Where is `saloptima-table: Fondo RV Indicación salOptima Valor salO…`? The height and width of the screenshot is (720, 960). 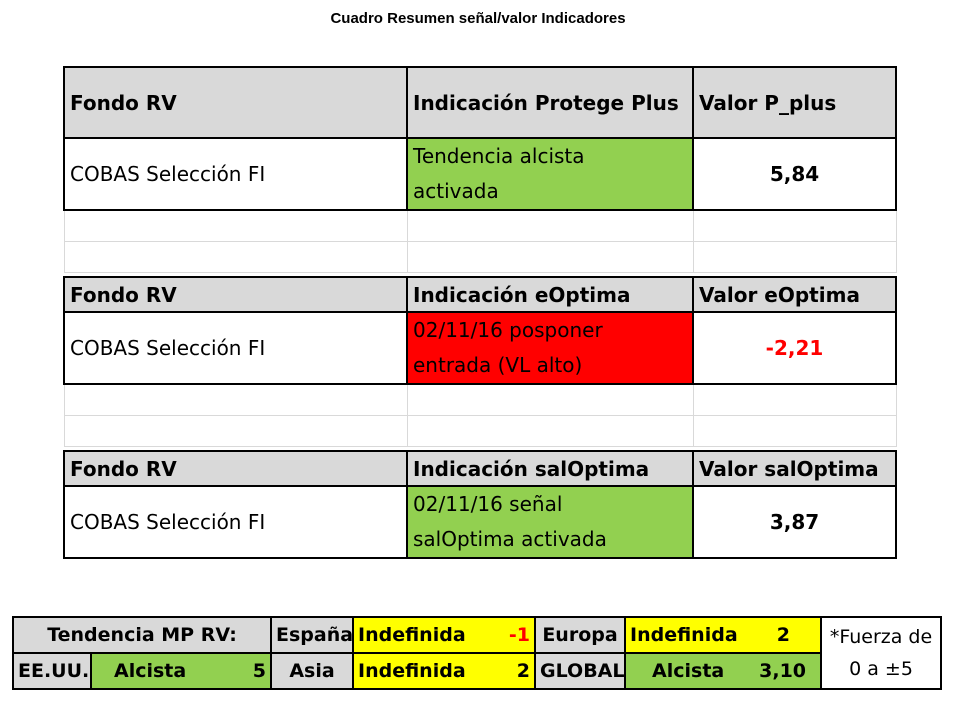
saloptima-table: Fondo RV Indicación salOptima Valor salO… is located at coordinates (480, 504).